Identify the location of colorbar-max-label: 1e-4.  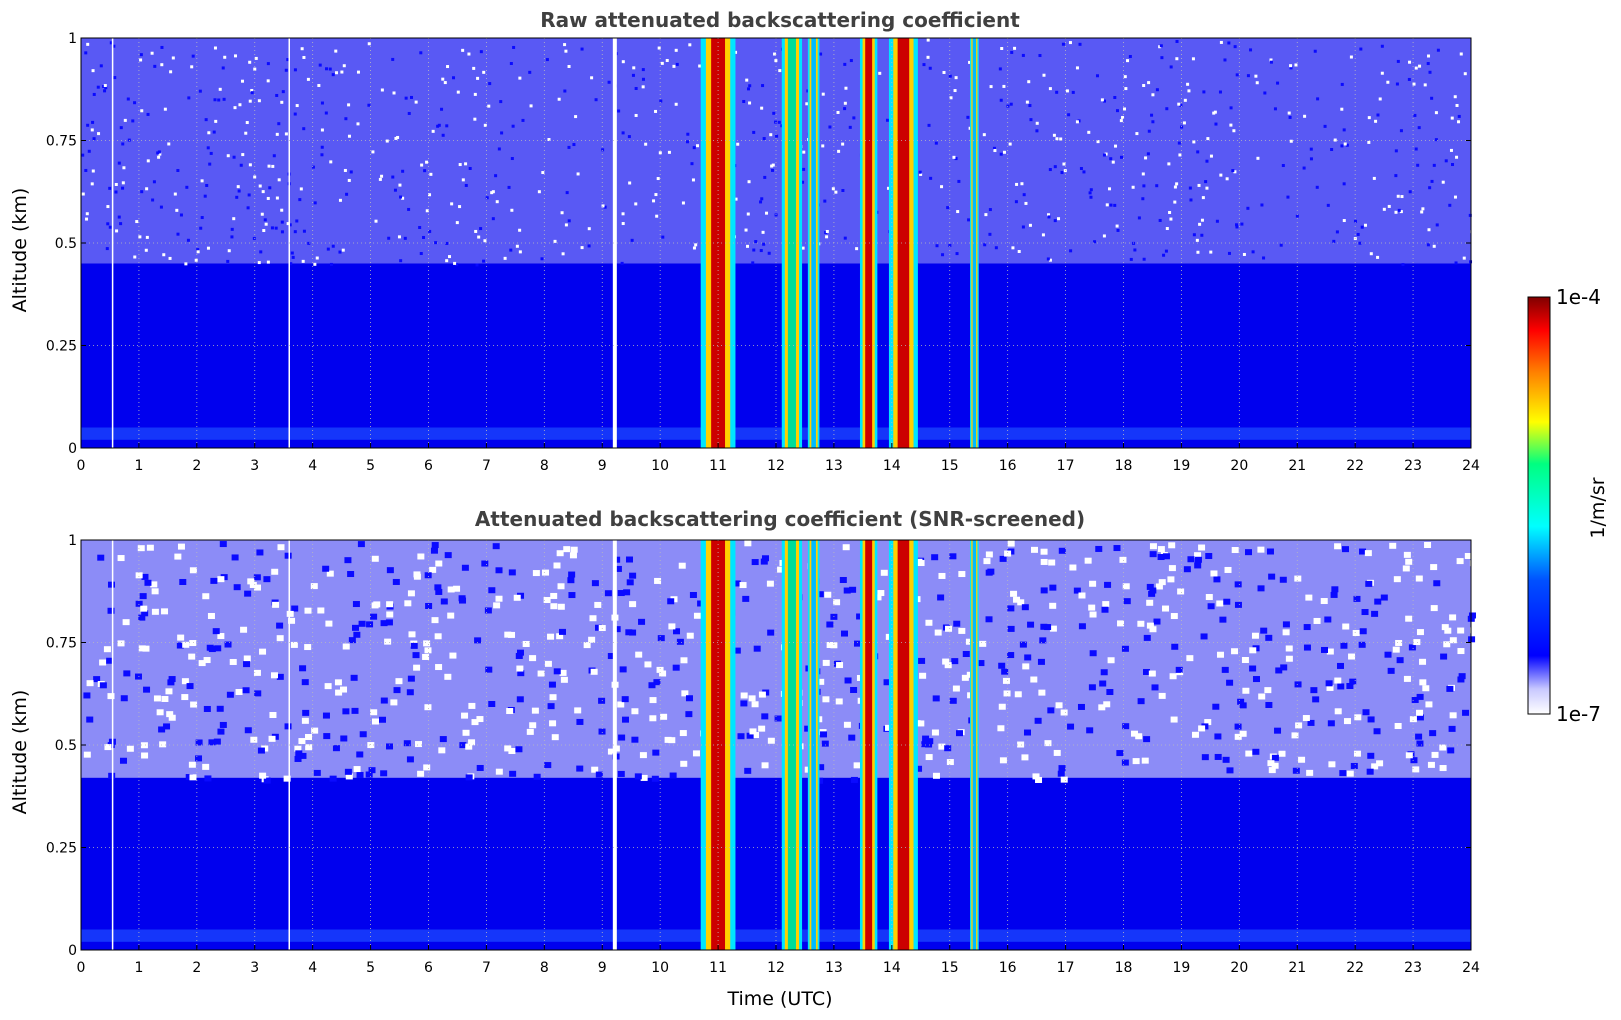
(1578, 297).